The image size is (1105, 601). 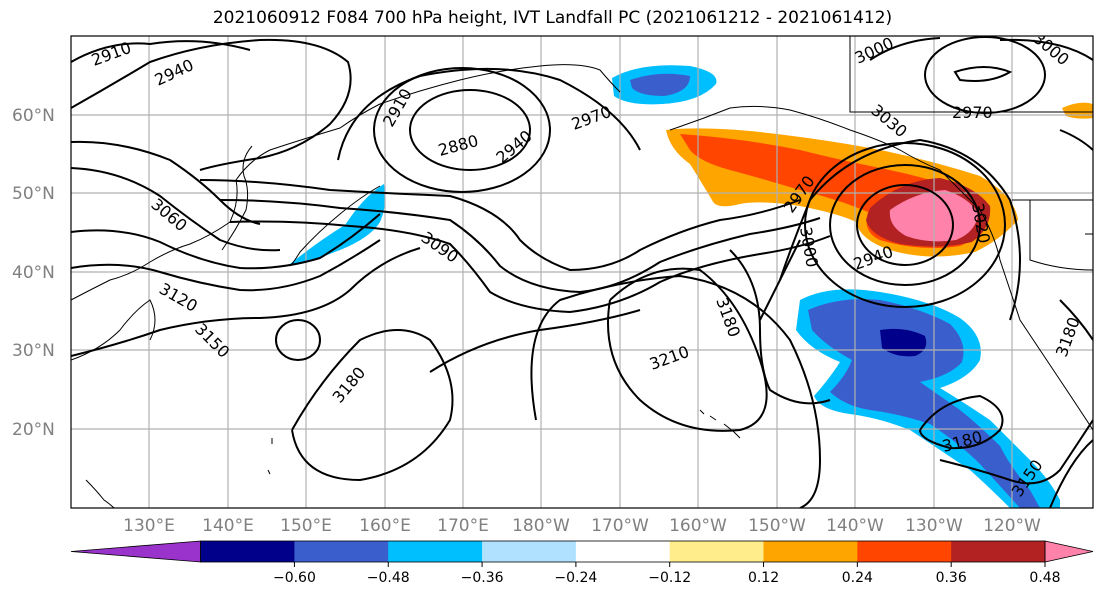 I want to click on colorbar-tick-label: 0.36, so click(x=951, y=578).